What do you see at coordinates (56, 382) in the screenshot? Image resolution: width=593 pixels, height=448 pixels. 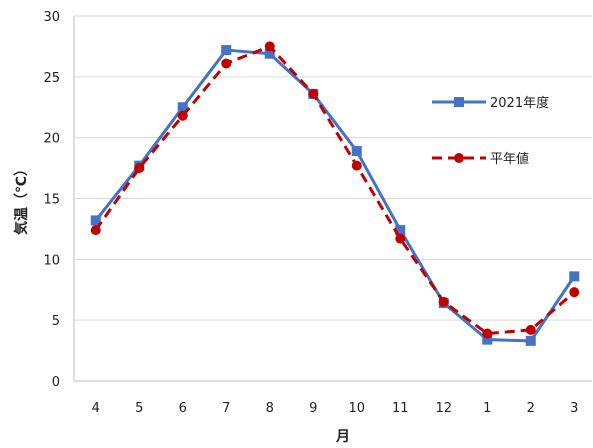 I see `y-tick-label: 0` at bounding box center [56, 382].